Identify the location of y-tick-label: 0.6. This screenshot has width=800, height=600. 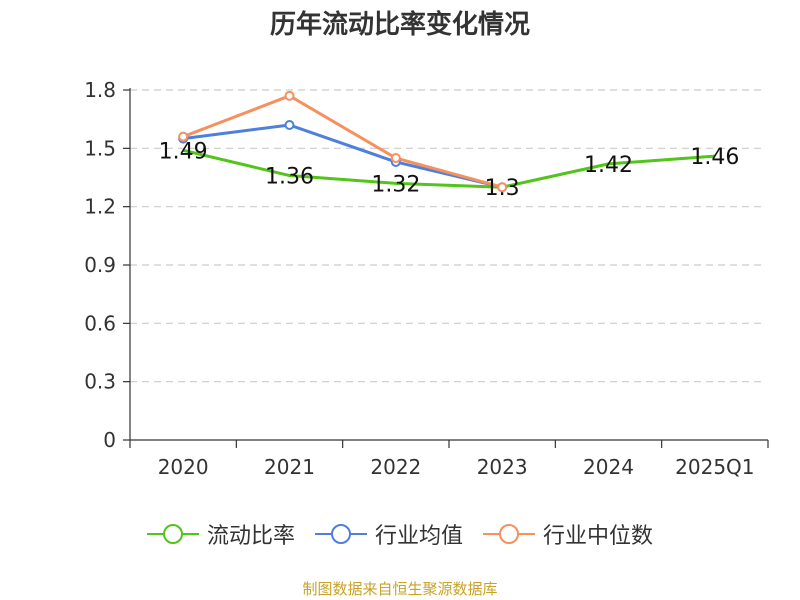
(100, 323).